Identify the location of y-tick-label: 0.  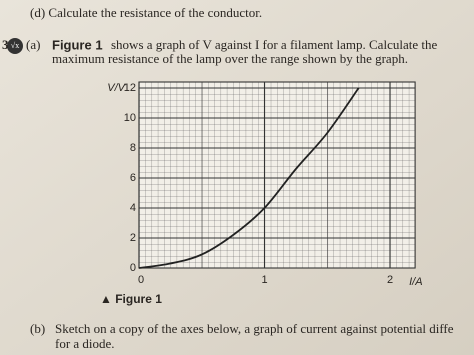
(133, 268).